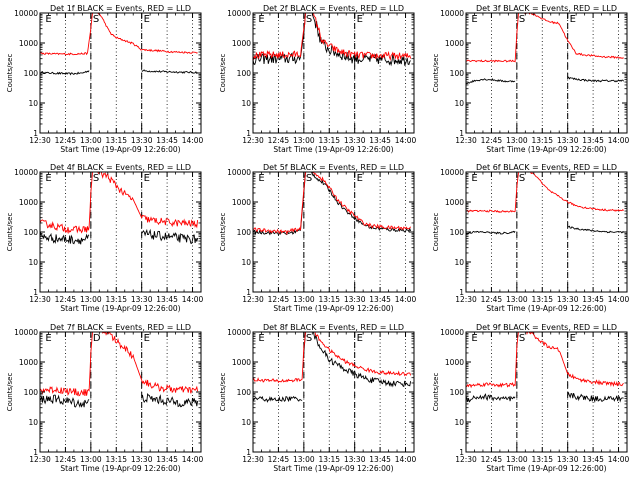 This screenshot has width=640, height=480. Describe the element at coordinates (142, 140) in the screenshot. I see `x-tick-label: 13:30` at that location.